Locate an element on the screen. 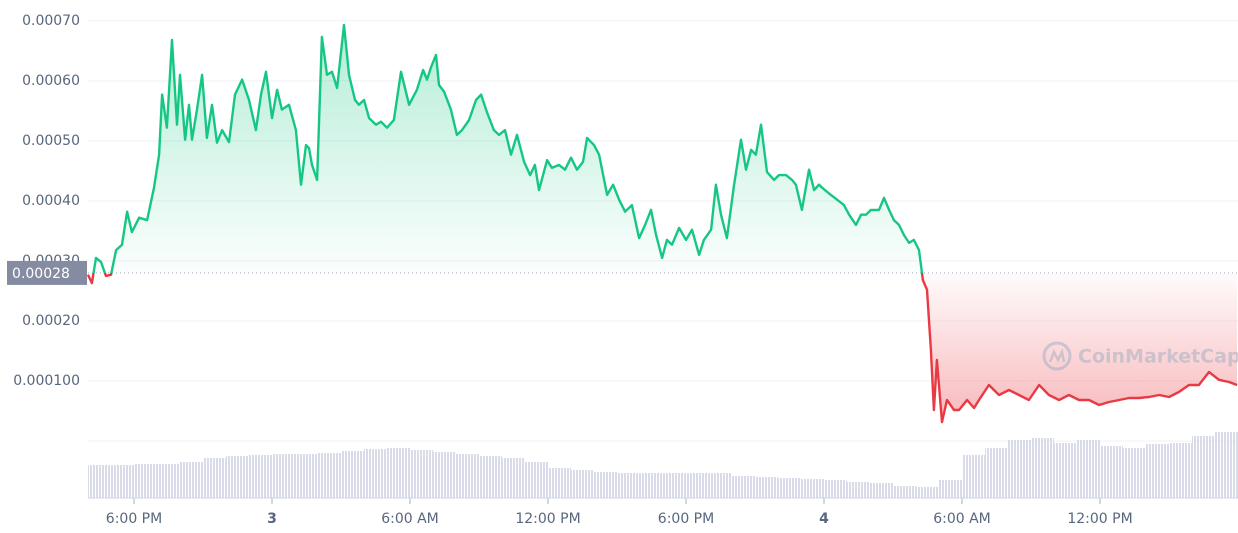 The width and height of the screenshot is (1238, 533). y-tick-label: 0.00050 is located at coordinates (51, 141).